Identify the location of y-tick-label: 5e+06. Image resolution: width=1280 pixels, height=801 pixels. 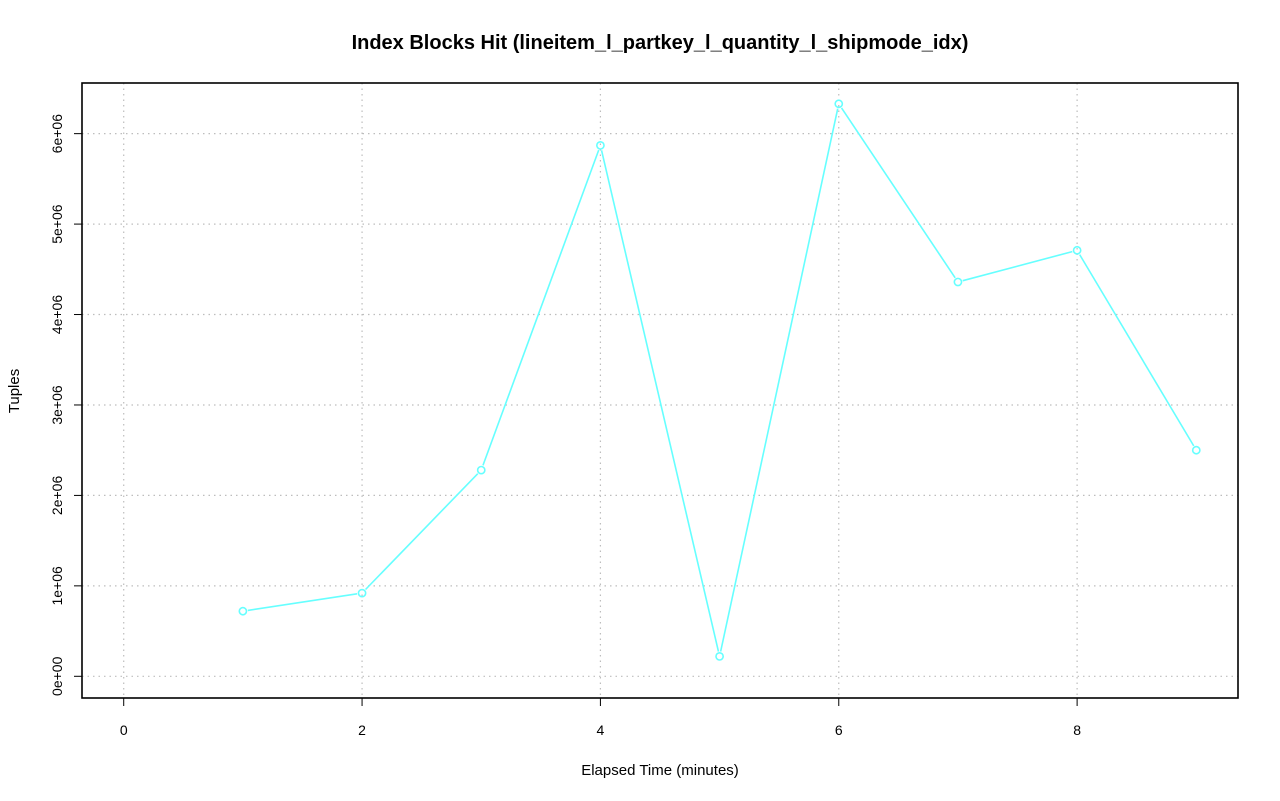
(57, 224).